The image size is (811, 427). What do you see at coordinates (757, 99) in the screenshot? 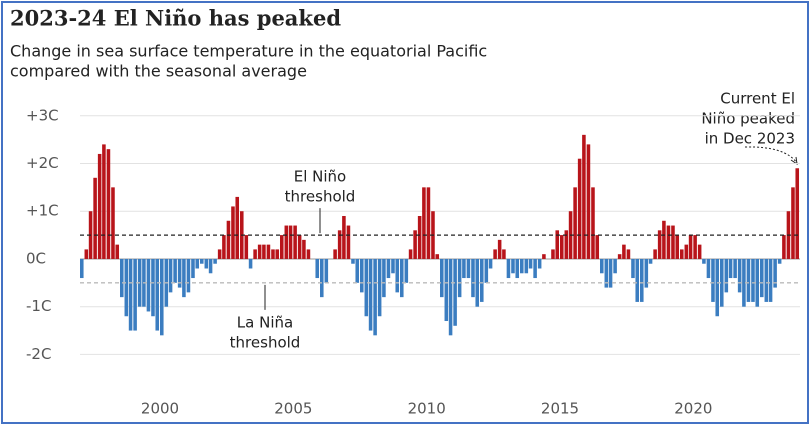
I see `annotation: Current El` at bounding box center [757, 99].